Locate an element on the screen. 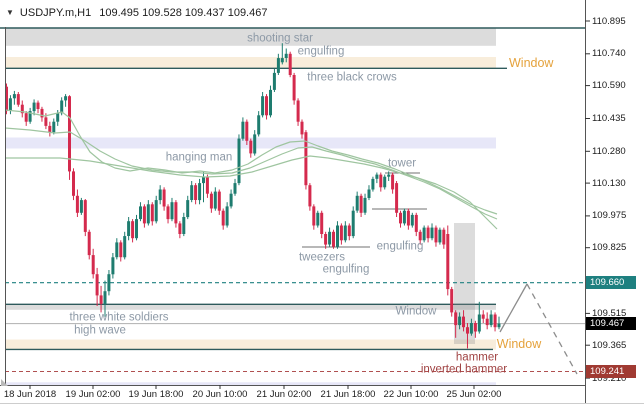 Image resolution: width=644 pixels, height=408 pixels. pattern-label-high-wave: high wave is located at coordinates (100, 330).